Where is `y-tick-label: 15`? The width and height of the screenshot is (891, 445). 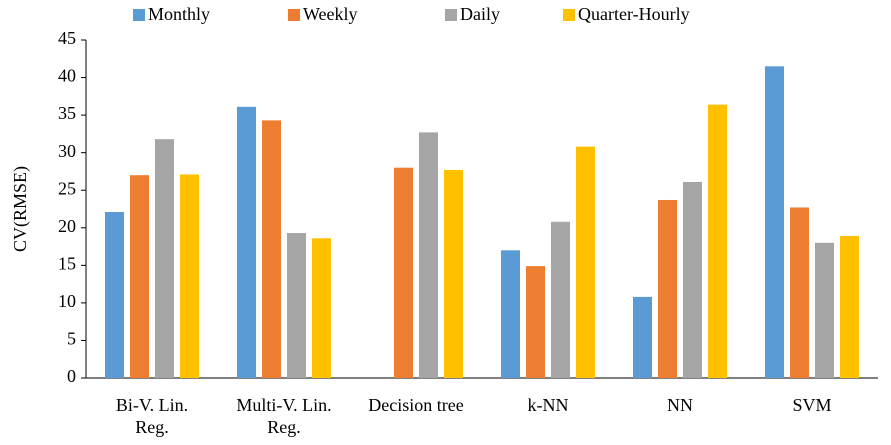
y-tick-label: 15 is located at coordinates (67, 263).